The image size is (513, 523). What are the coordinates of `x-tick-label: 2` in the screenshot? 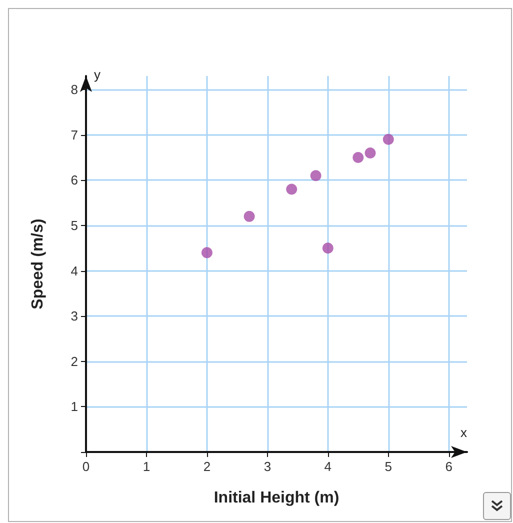 It's located at (207, 466).